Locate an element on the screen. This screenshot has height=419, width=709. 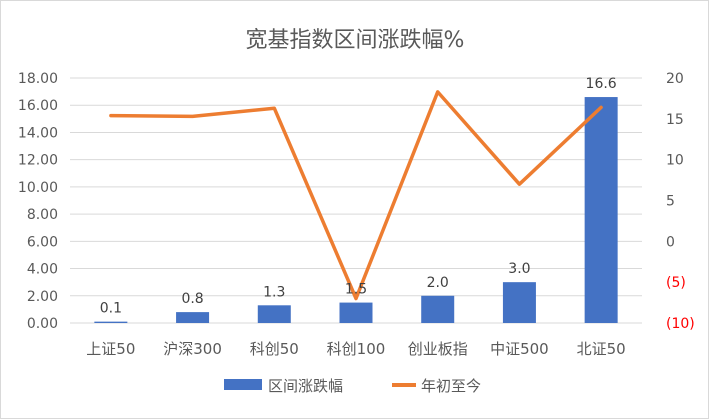
category-axis: 上证50 沪深300 科创50 科创100 创业板指 中证500 北证50 is located at coordinates (355, 349).